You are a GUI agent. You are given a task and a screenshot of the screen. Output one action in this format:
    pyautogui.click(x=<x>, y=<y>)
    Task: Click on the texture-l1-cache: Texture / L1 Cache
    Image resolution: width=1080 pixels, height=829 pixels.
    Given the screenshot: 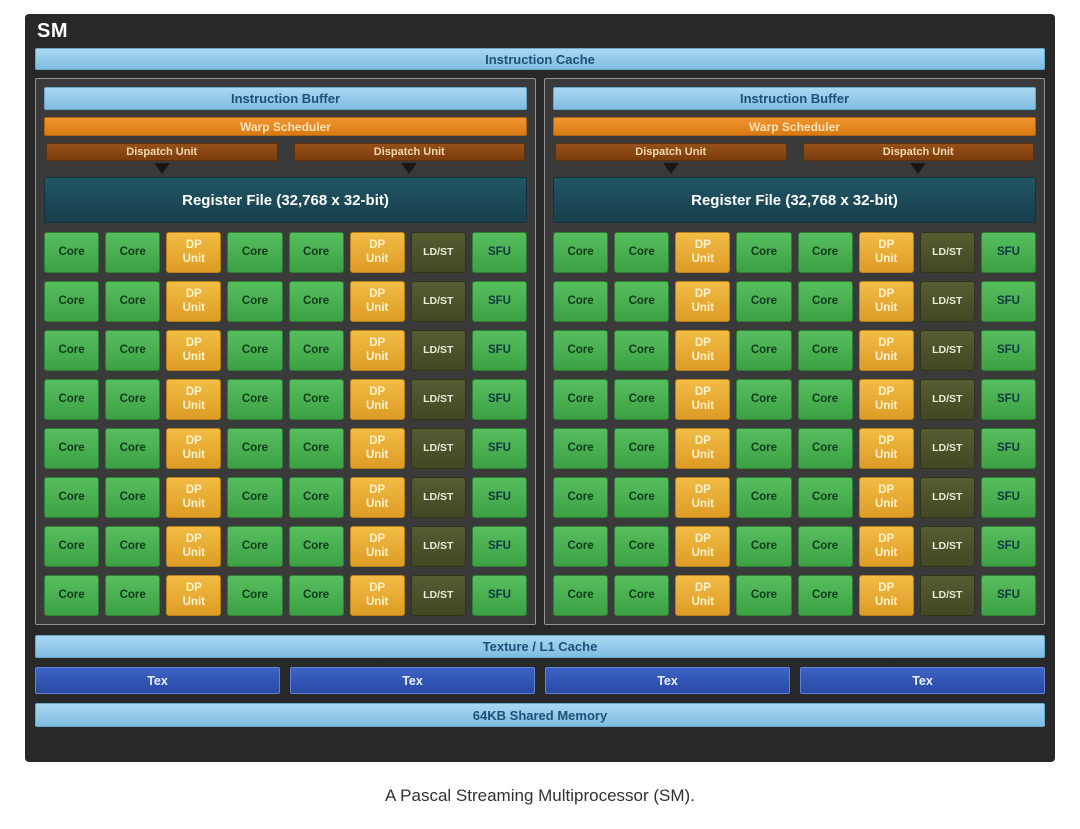 What is the action you would take?
    pyautogui.click(x=540, y=646)
    